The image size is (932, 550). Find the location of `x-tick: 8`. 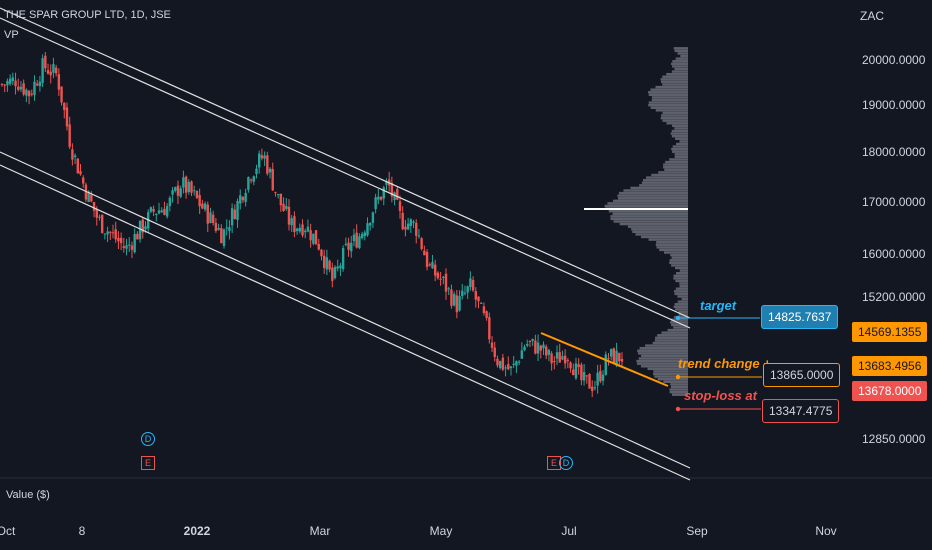

x-tick: 8 is located at coordinates (82, 531).